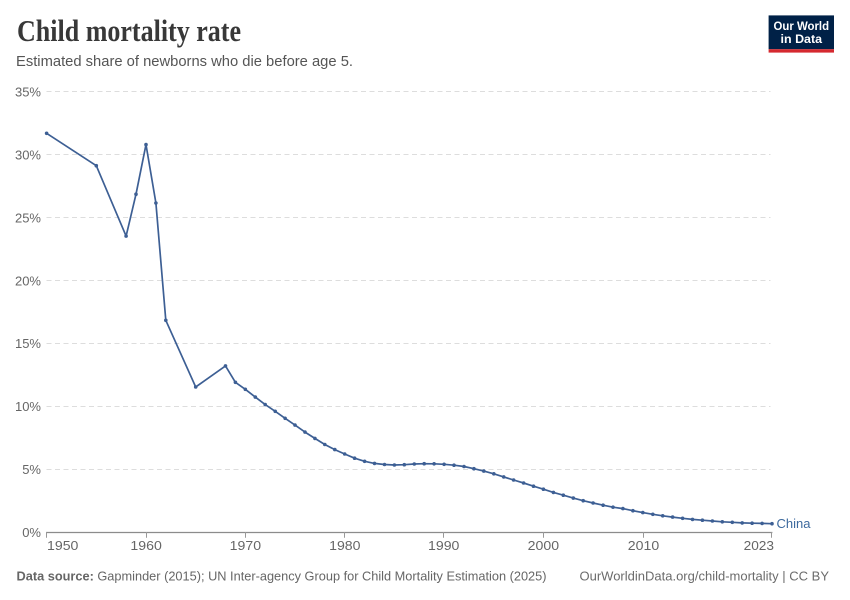  What do you see at coordinates (245, 545) in the screenshot?
I see `svg-text: 1970` at bounding box center [245, 545].